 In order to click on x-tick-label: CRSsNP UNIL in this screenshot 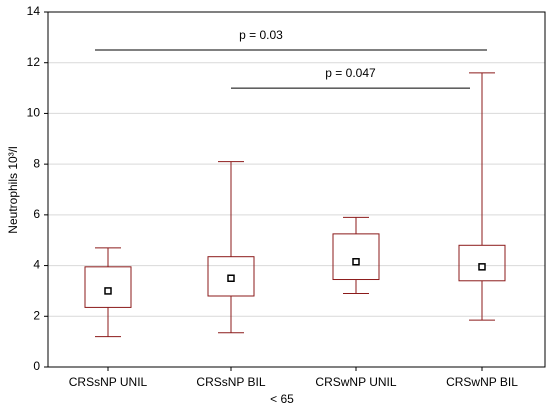, I will do `click(108, 382)`.